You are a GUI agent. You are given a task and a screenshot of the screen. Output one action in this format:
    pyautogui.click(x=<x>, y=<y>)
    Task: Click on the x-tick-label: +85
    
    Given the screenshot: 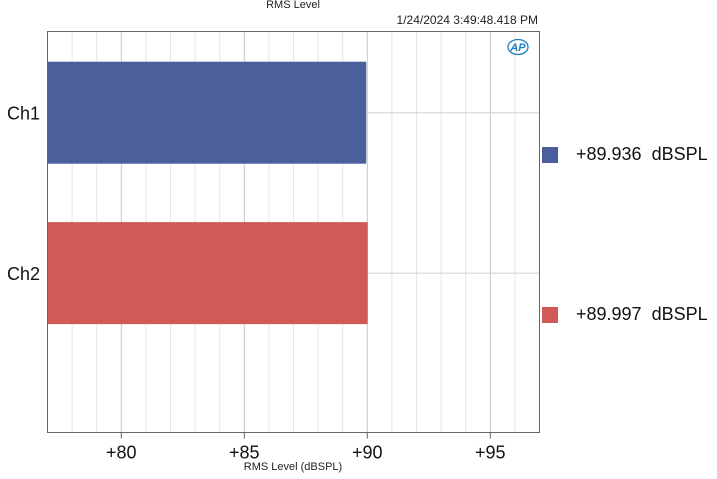 What is the action you would take?
    pyautogui.click(x=244, y=453)
    